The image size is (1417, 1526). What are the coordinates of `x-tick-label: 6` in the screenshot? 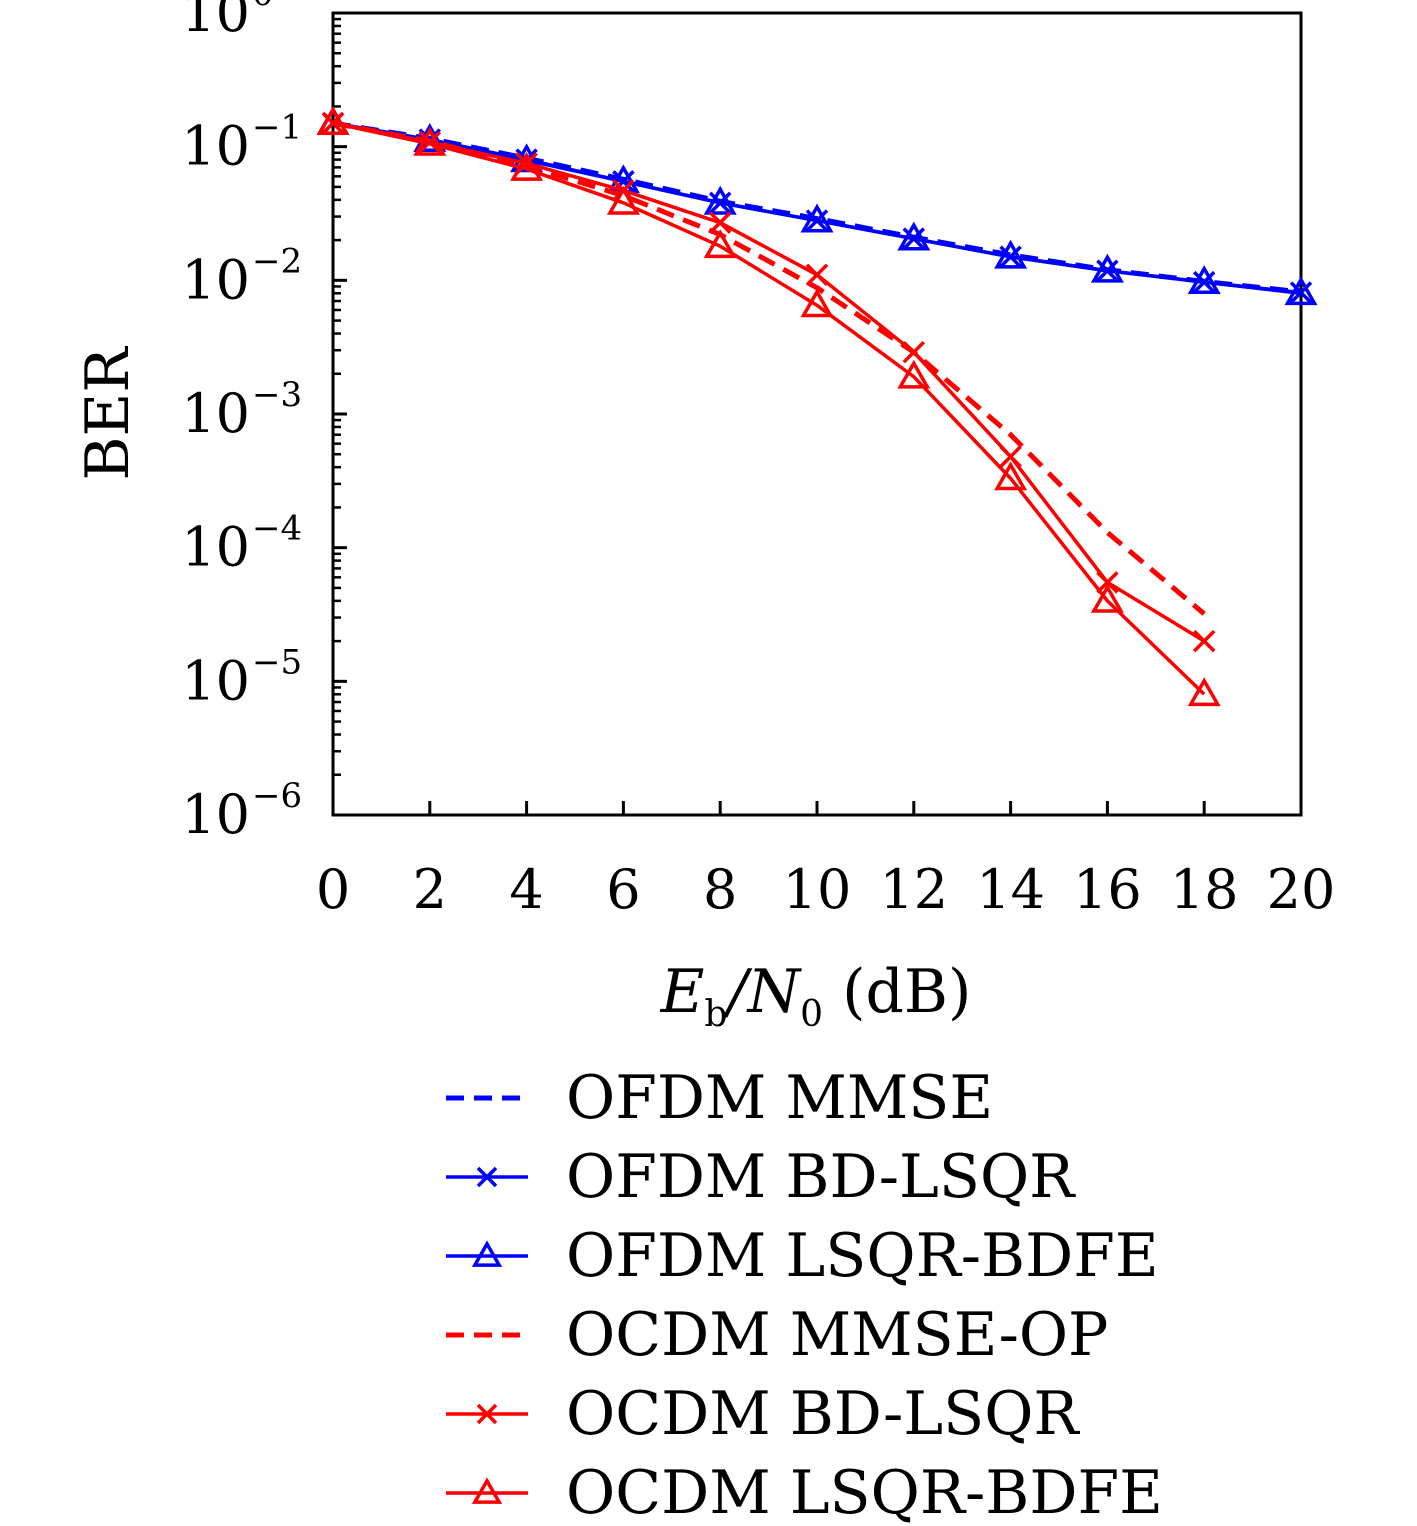 It's located at (623, 889).